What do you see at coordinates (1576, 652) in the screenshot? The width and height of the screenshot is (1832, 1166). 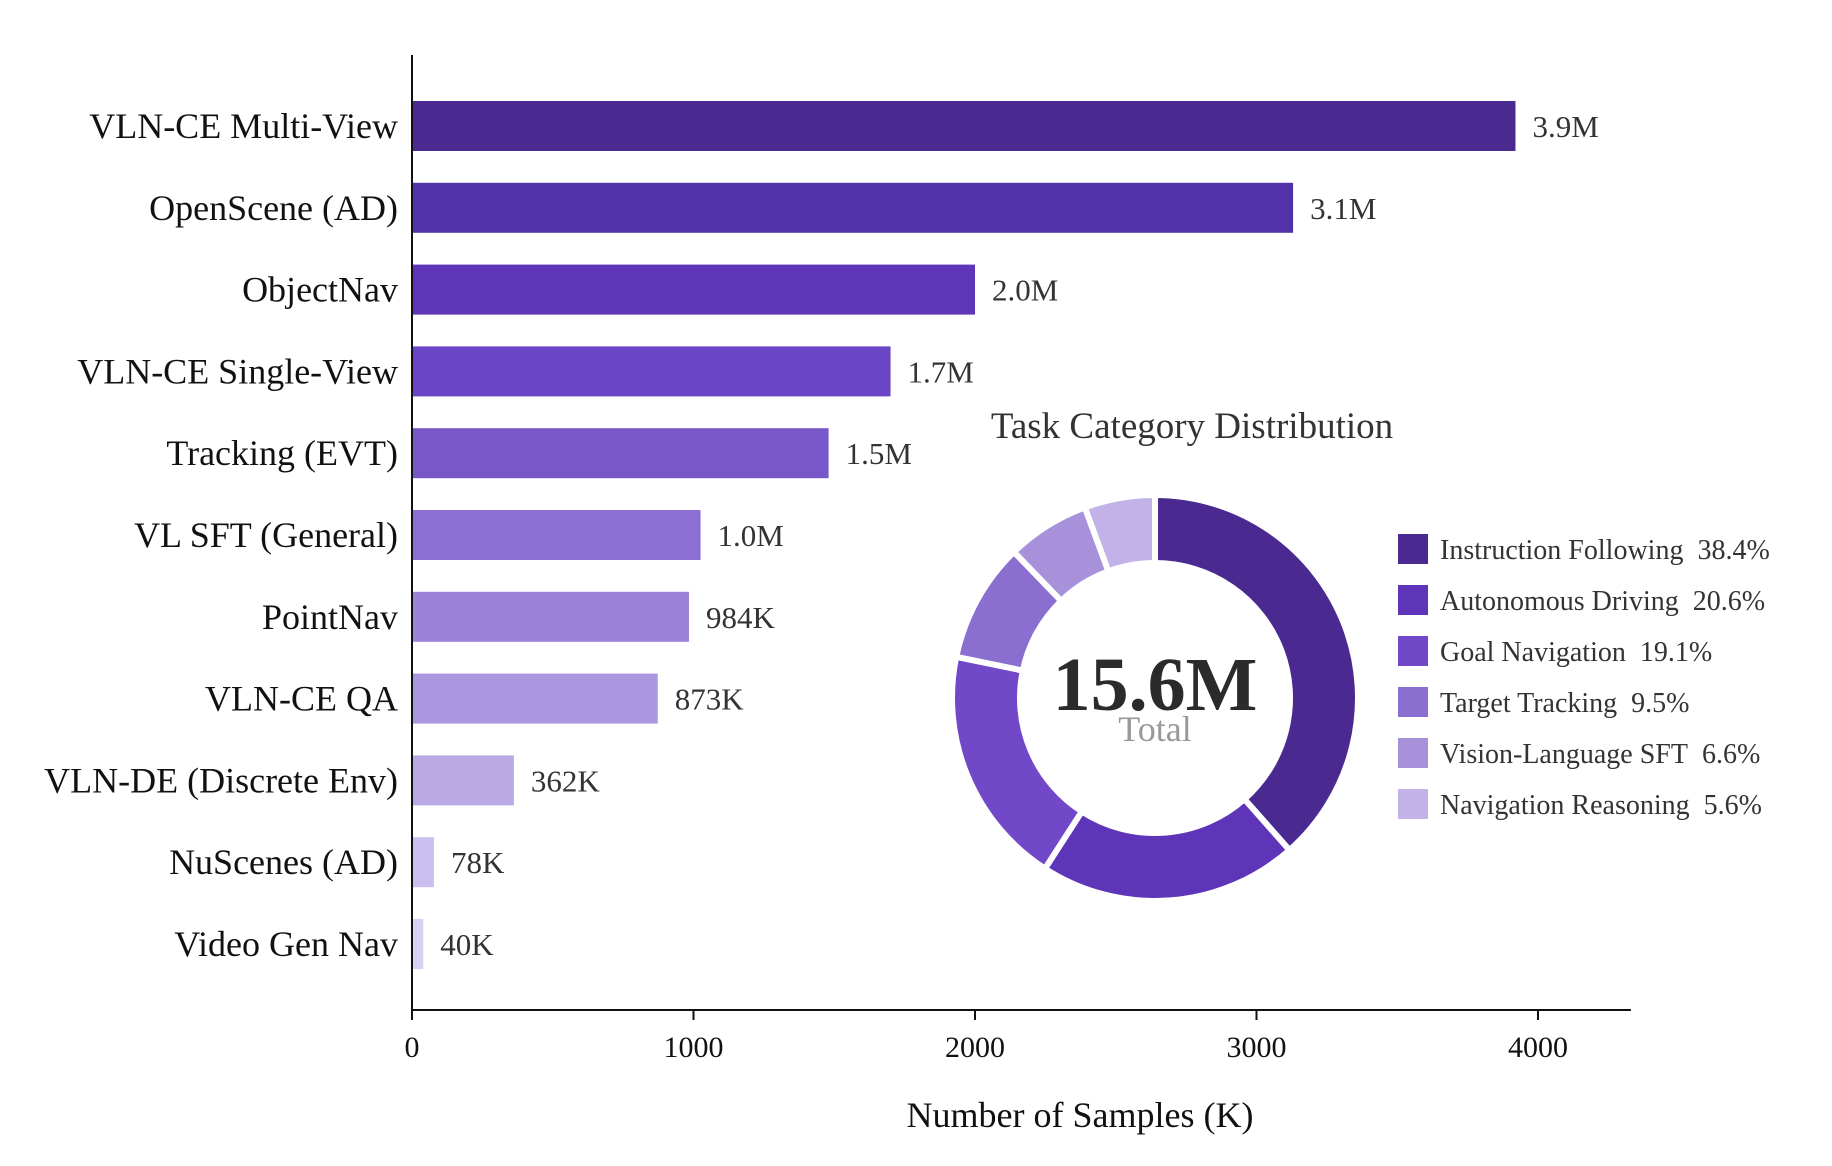 I see `legend-entry: Goal Navigation 19.1%` at bounding box center [1576, 652].